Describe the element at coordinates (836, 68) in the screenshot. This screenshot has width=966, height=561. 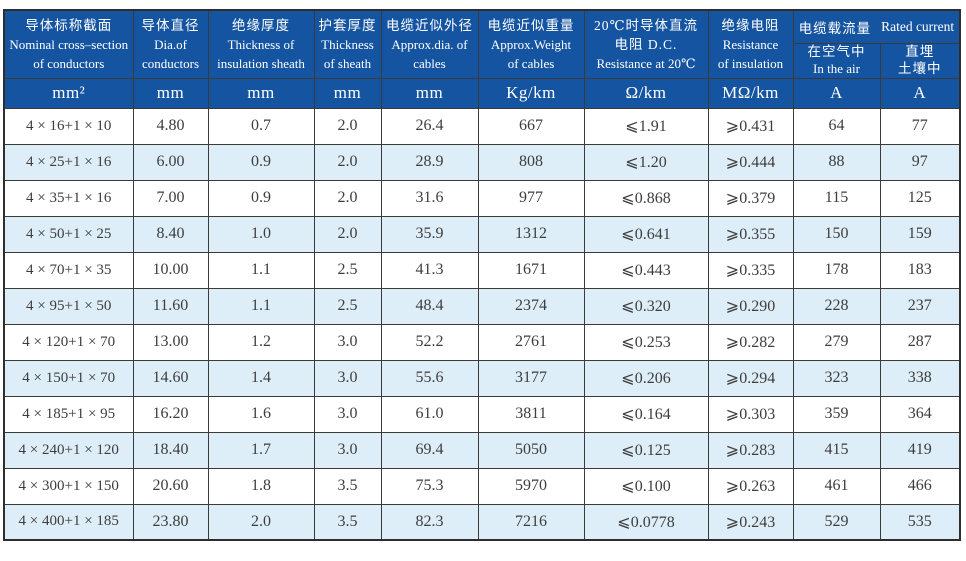
I see `header-line-en: In the air` at that location.